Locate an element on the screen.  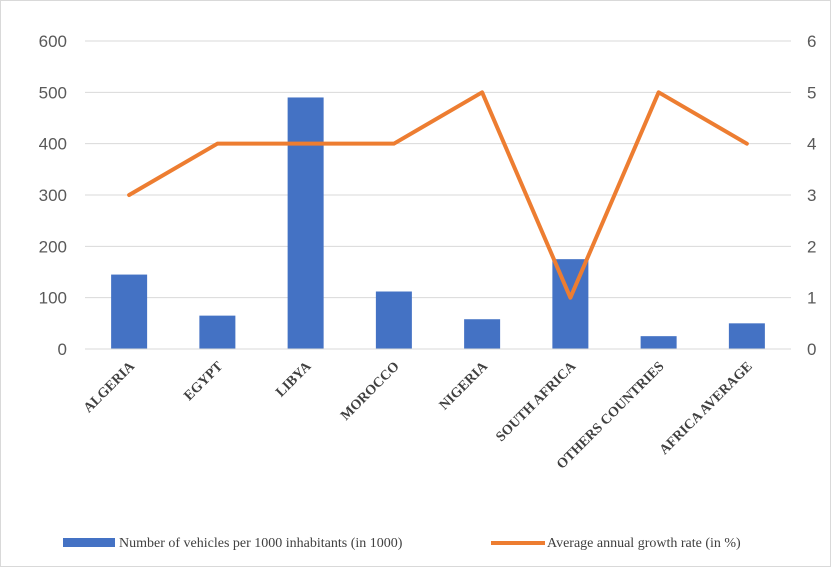
y-left-axis: 0 100 200 300 400 500 600 is located at coordinates (53, 195).